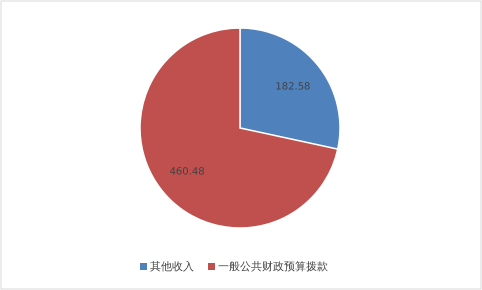 The width and height of the screenshot is (482, 290). I want to click on data-label: 182.58, so click(292, 86).